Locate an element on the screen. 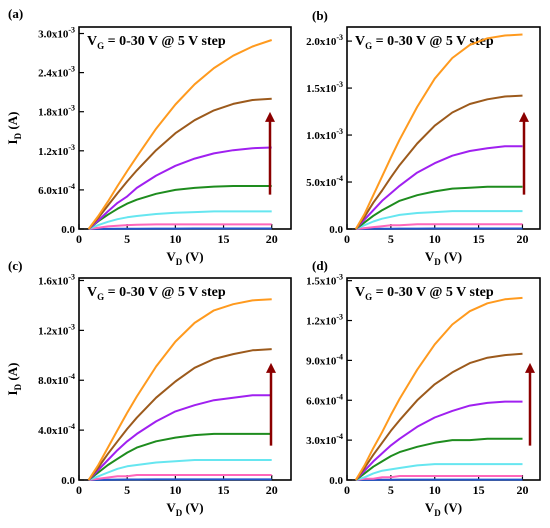 This screenshot has width=550, height=528. y-tick-label: 1.0x10⁻³ is located at coordinates (324, 134).